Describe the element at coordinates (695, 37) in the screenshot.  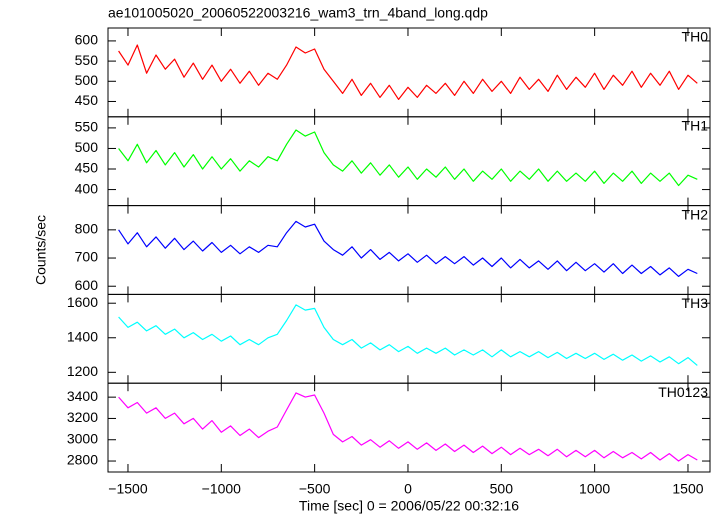
I see `panel-label: TH0` at that location.